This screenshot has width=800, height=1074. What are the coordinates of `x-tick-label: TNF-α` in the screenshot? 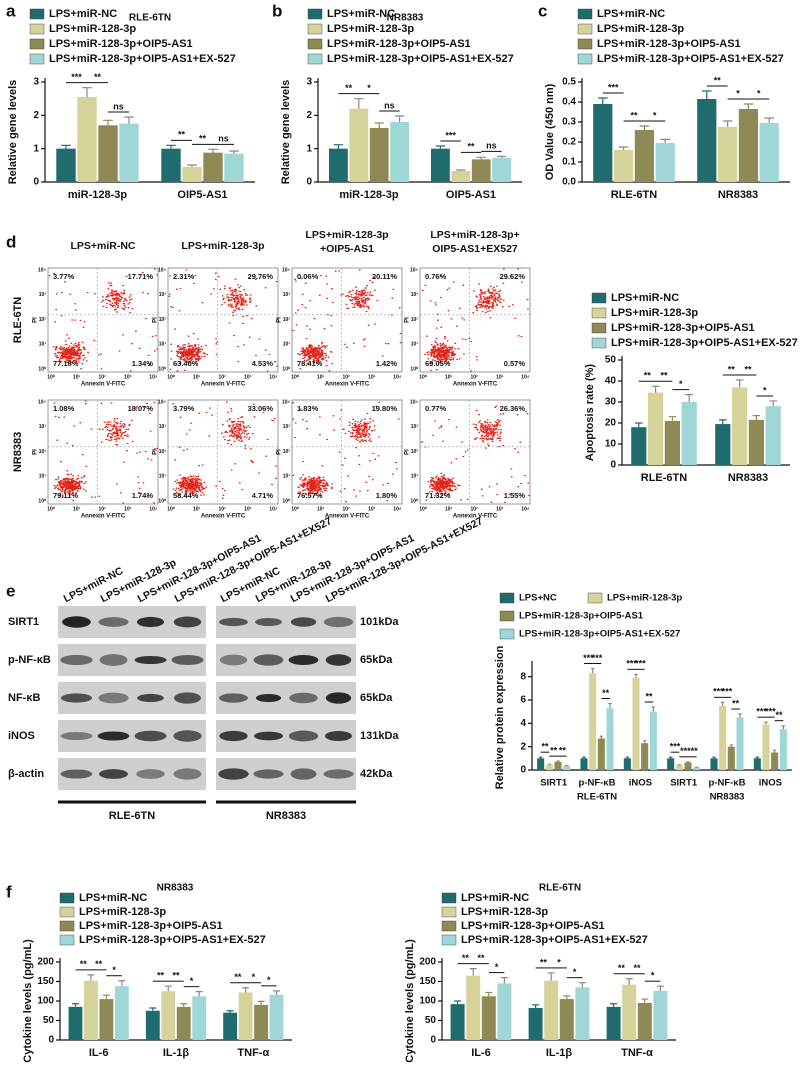 It's located at (637, 1053).